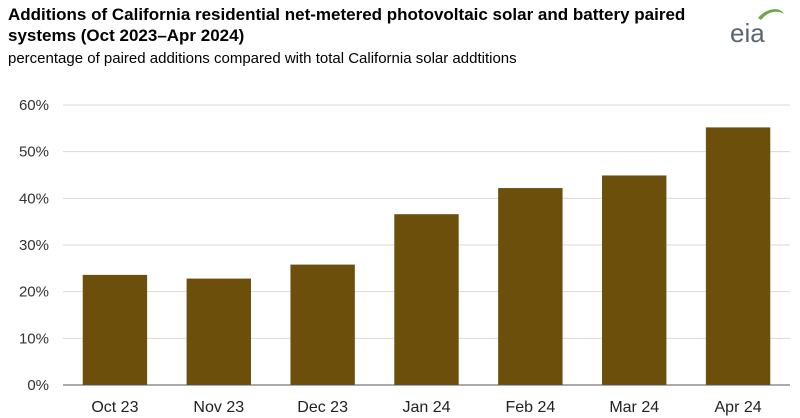 The height and width of the screenshot is (418, 800). I want to click on y-tick-label: 10%, so click(34, 338).